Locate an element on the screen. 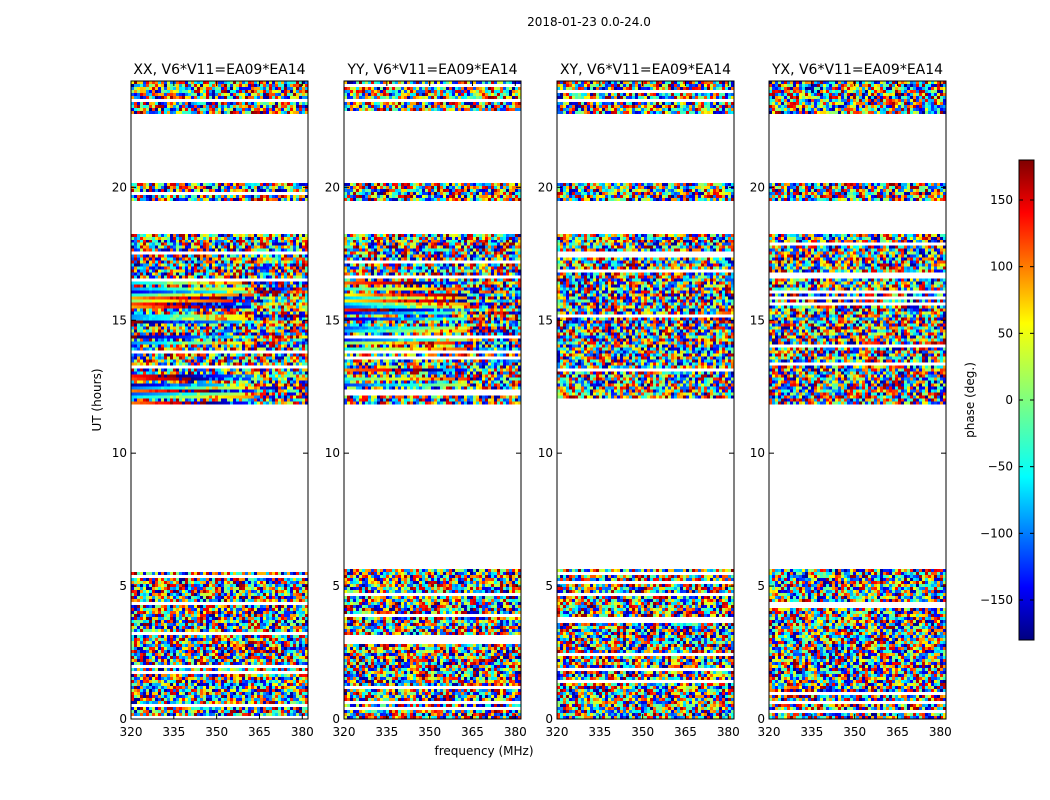 Image resolution: width=1050 pixels, height=800 pixels. colorbar-tick-label: 100 is located at coordinates (1001, 267).